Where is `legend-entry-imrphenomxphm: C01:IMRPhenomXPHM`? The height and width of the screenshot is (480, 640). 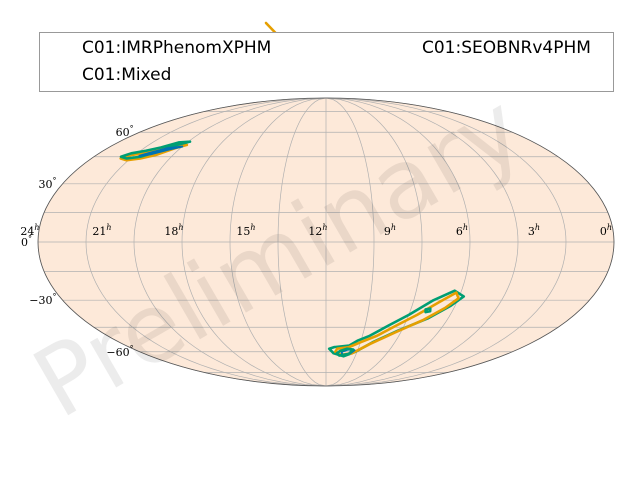
legend-entry-imrphenomxphm: C01:IMRPhenomXPHM is located at coordinates (177, 48).